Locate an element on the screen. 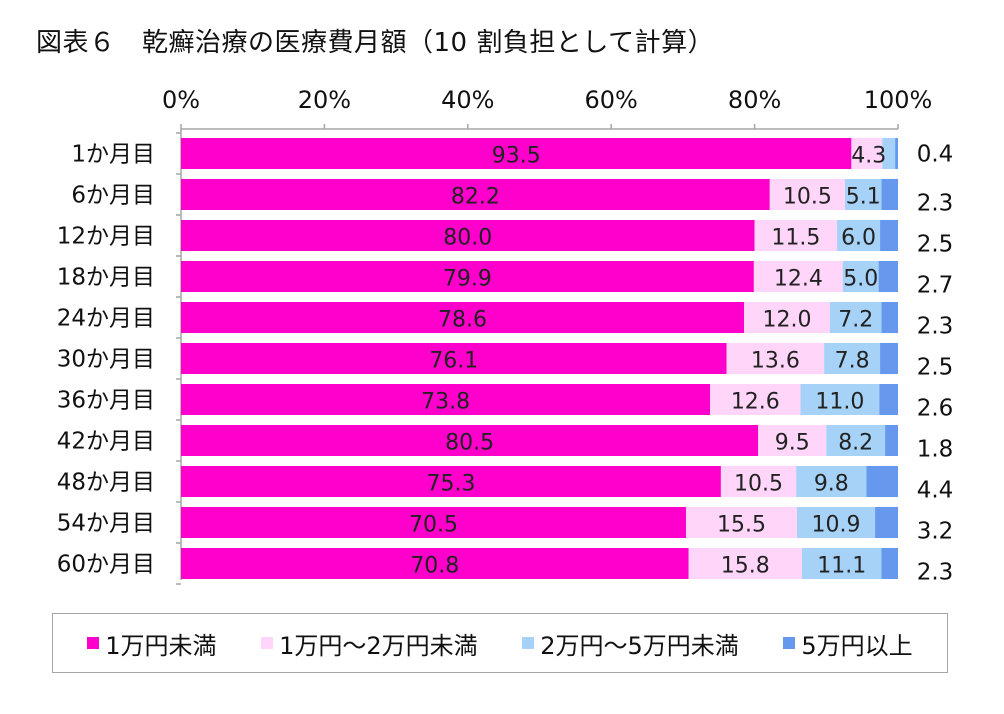 The image size is (1004, 714). data-label: 4.3 is located at coordinates (868, 156).